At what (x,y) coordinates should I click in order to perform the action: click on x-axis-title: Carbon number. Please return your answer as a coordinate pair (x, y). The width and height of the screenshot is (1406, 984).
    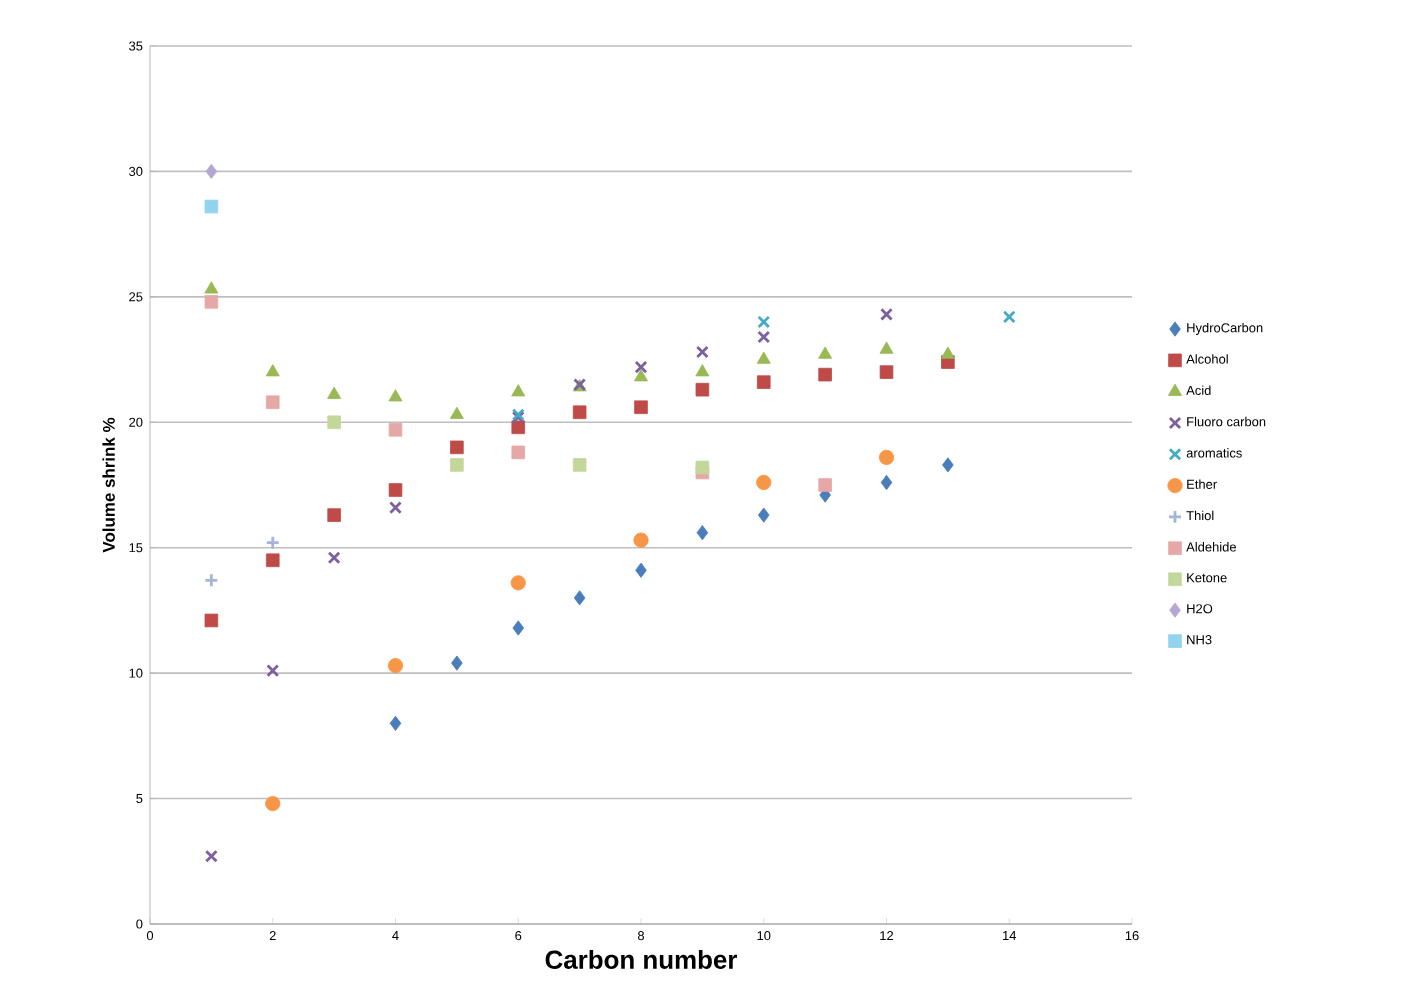
    Looking at the image, I should click on (641, 959).